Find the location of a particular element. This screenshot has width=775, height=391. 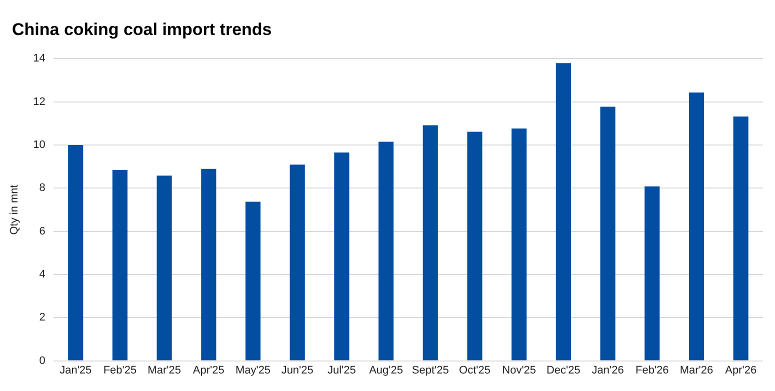

x-tick-label: Feb'25 is located at coordinates (120, 370).